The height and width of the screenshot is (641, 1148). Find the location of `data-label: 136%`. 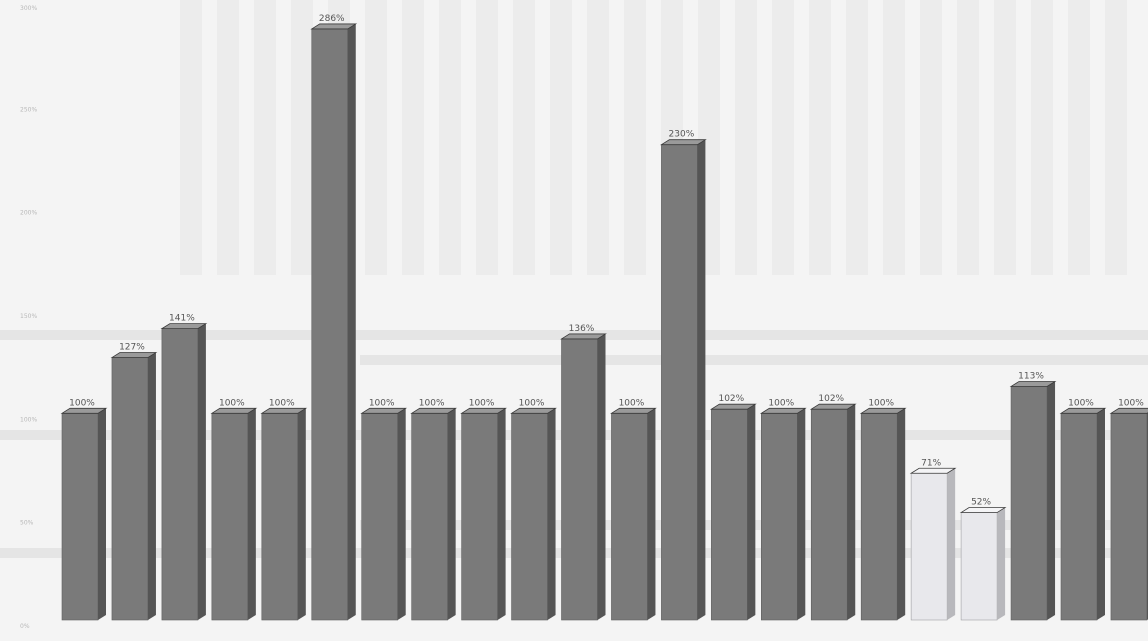

data-label: 136% is located at coordinates (582, 329).